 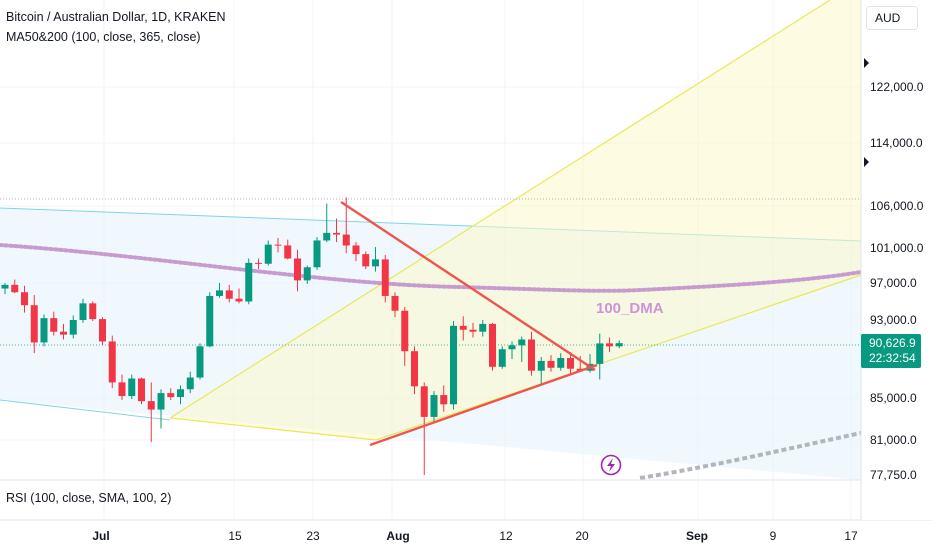 I want to click on rsi-legend: RSI (100, close, SMA, 100, 2), so click(x=89, y=498).